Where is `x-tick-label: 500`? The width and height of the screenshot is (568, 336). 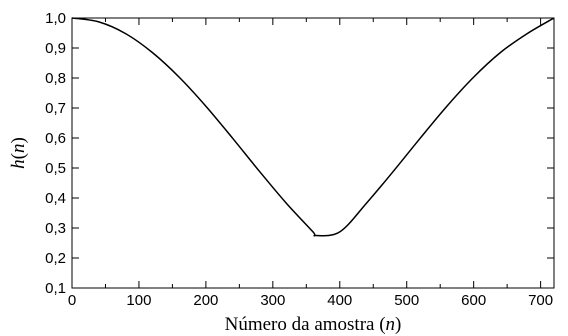
x-tick-label: 500 is located at coordinates (406, 300).